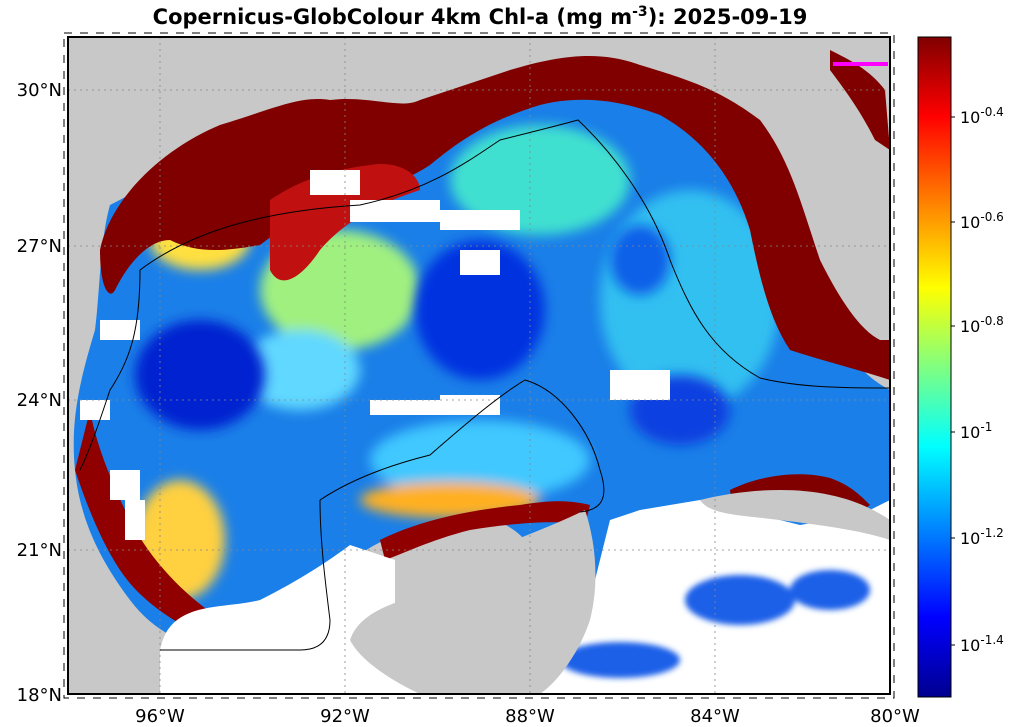  I want to click on colorbar-tick: 10-0.8, so click(977, 325).